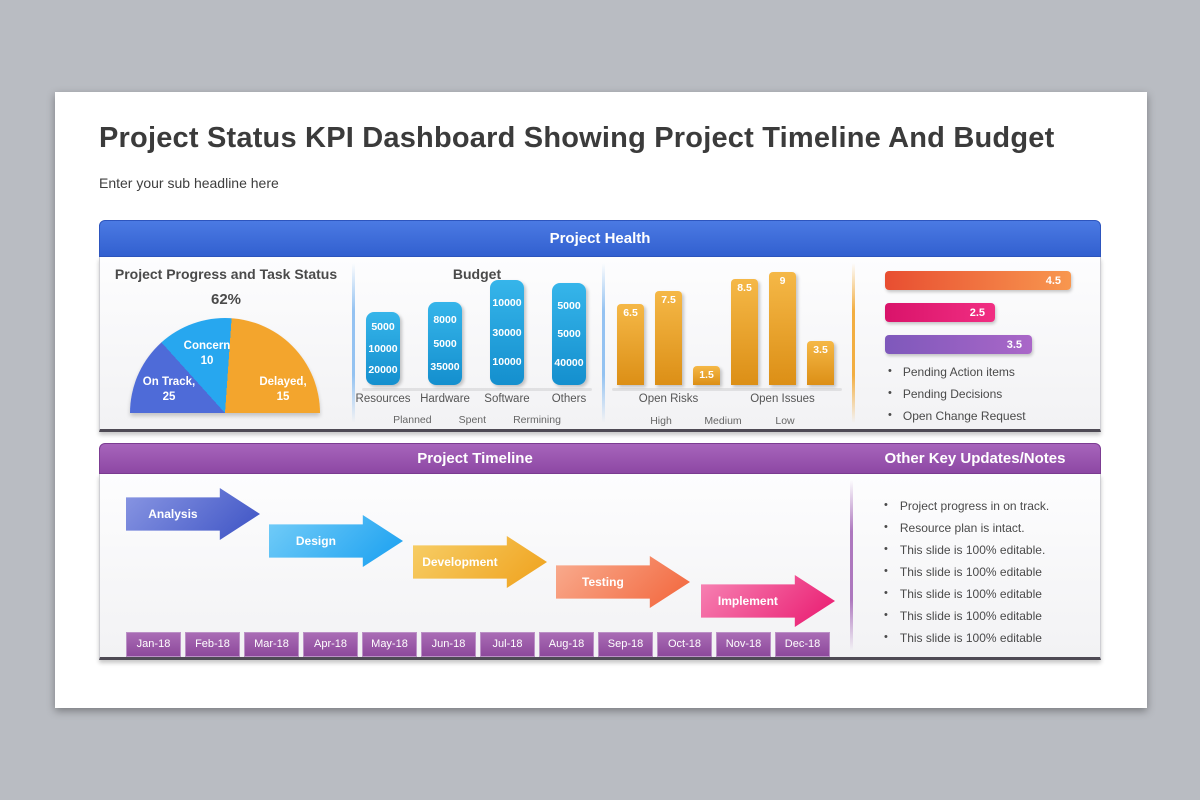 The image size is (1200, 800). What do you see at coordinates (477, 274) in the screenshot?
I see `budget-title: Budget` at bounding box center [477, 274].